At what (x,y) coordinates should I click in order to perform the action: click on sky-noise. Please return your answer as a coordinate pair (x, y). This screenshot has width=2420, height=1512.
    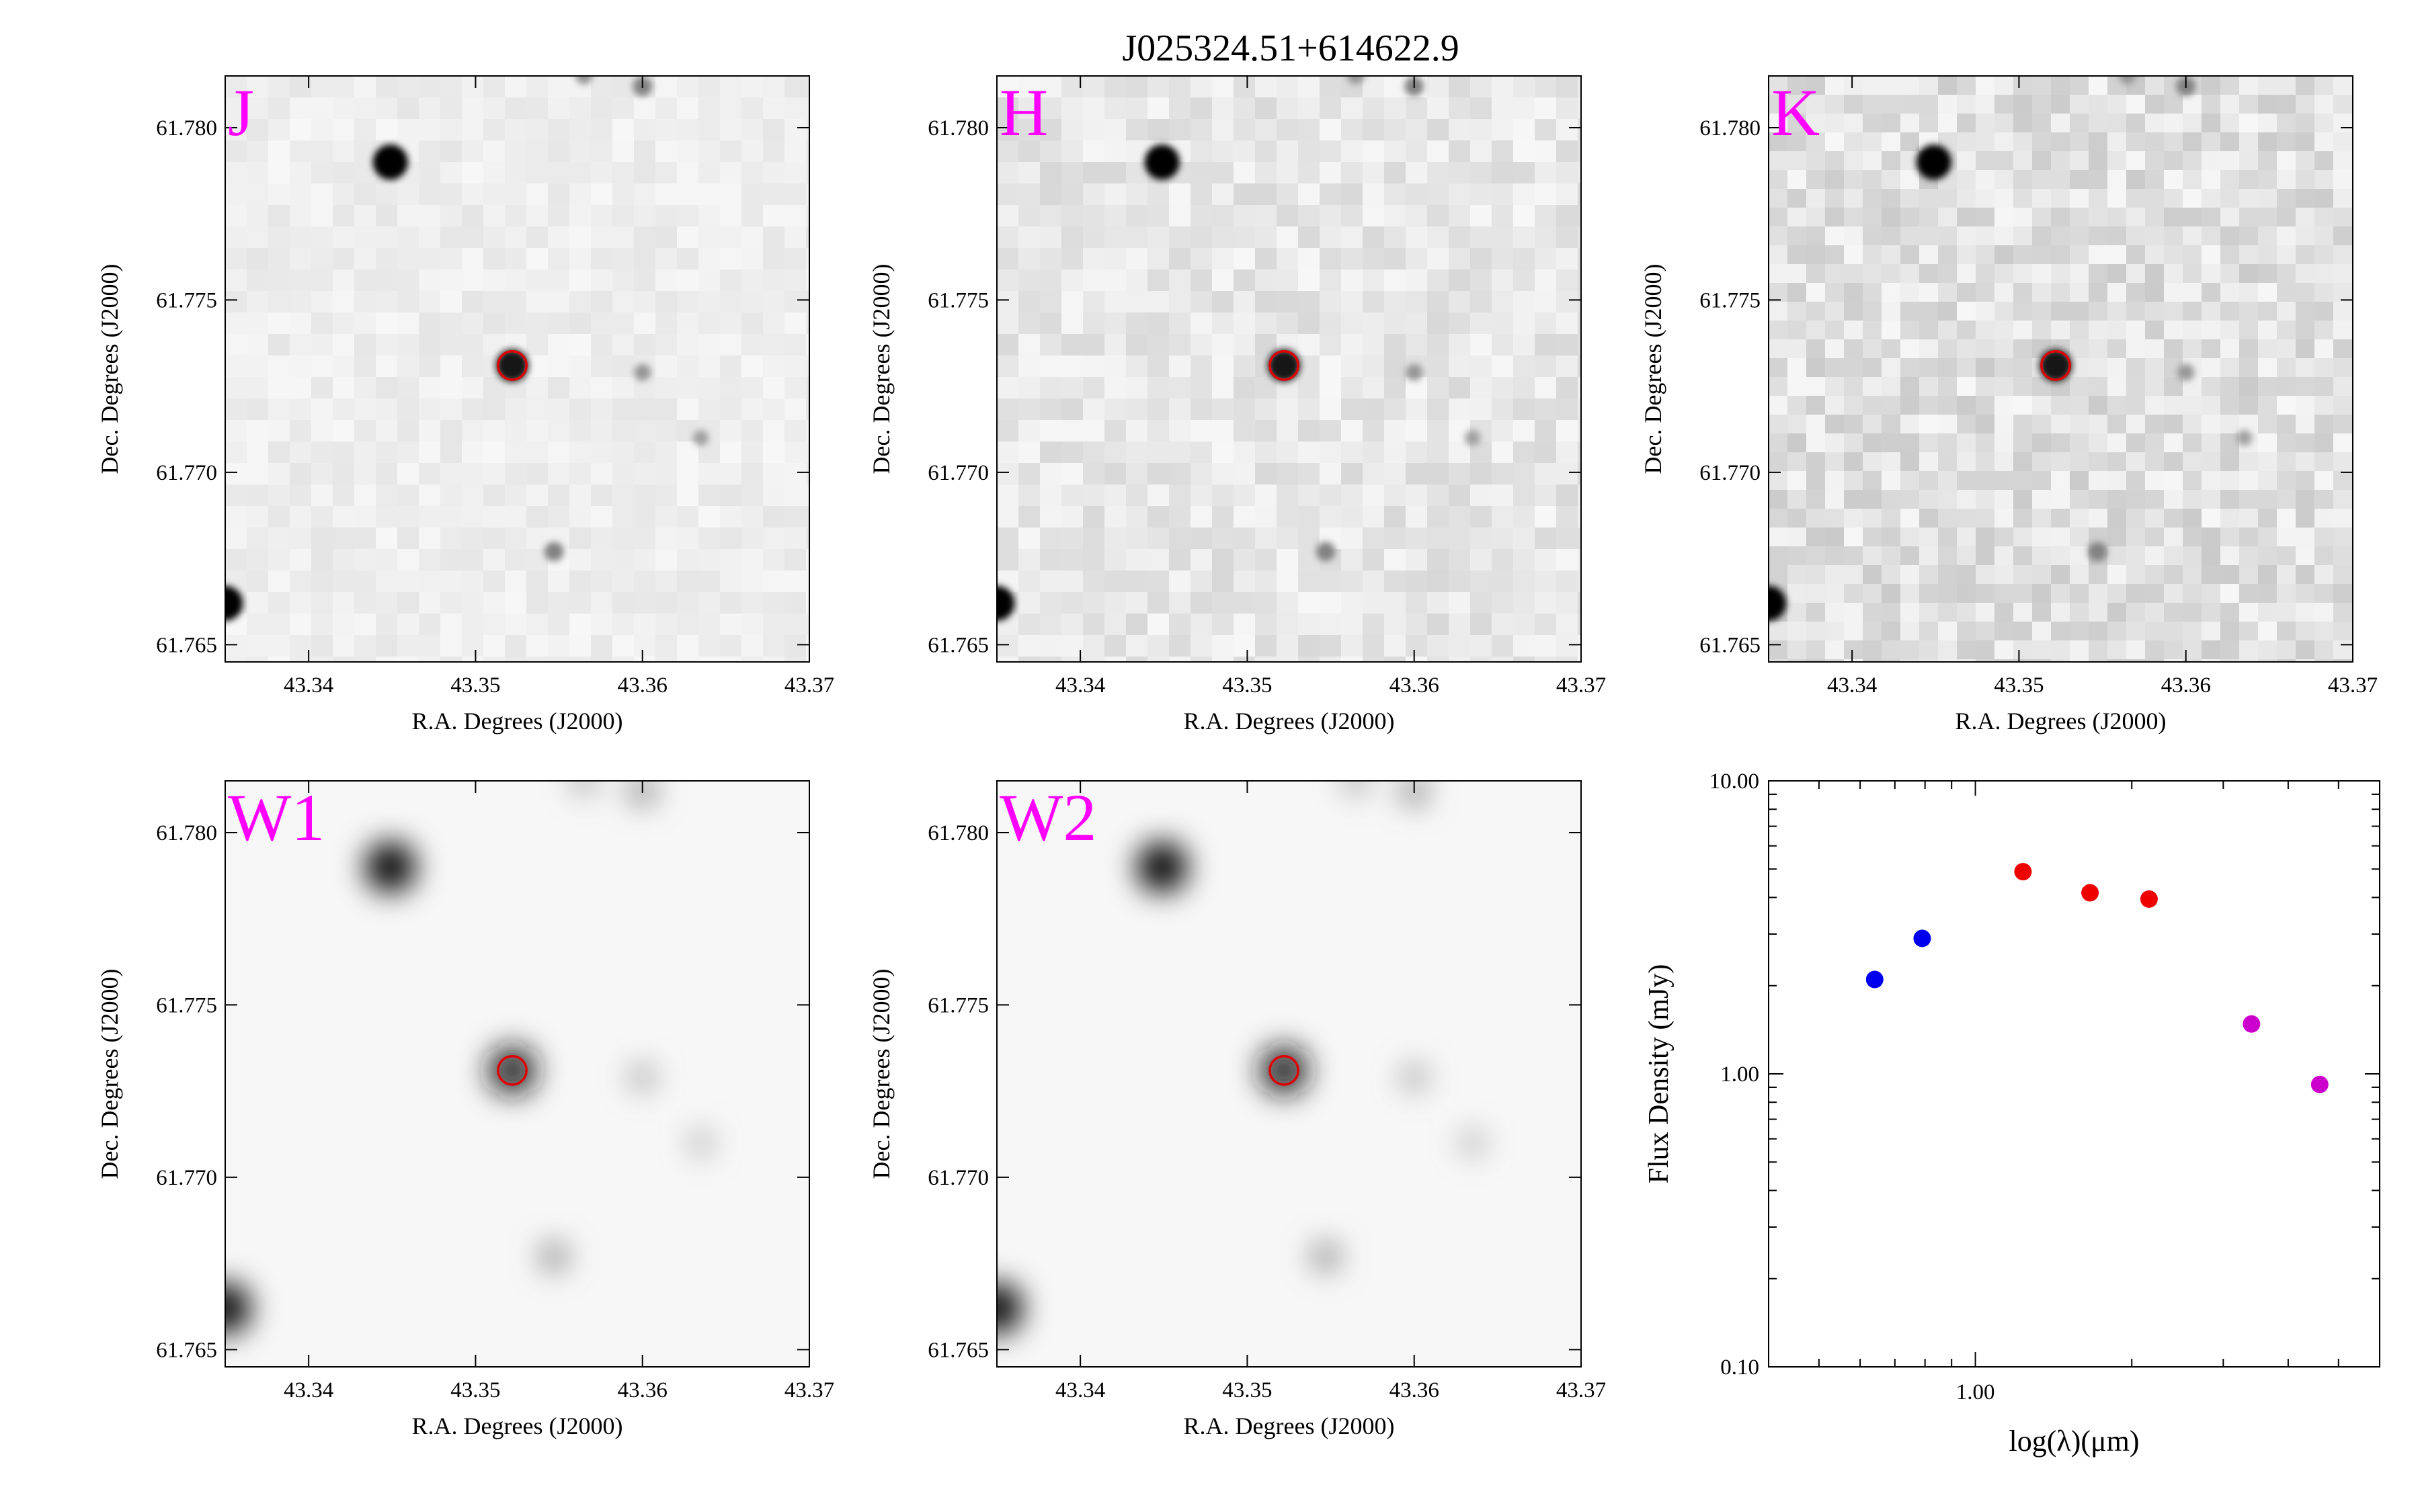
    Looking at the image, I should click on (1289, 369).